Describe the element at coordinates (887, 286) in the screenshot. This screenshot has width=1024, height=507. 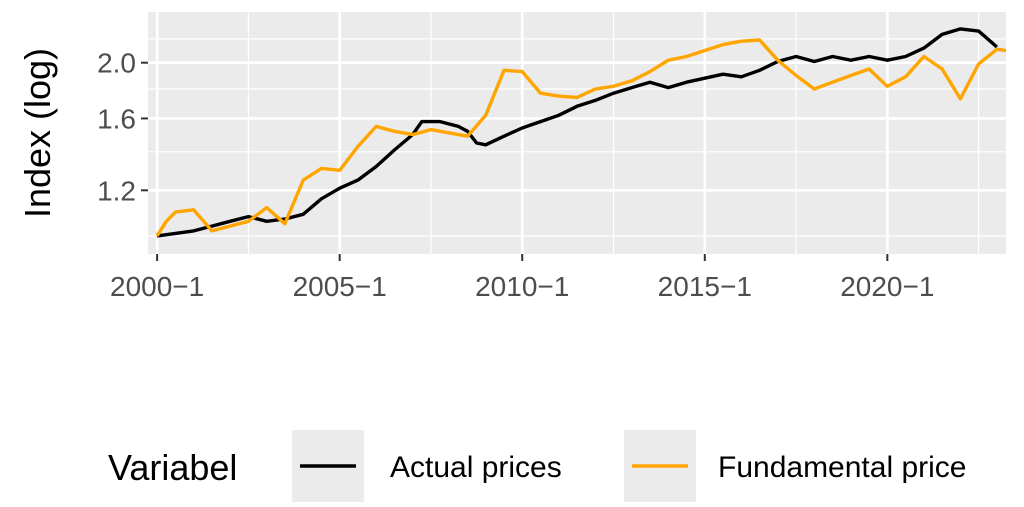
I see `x-tick-label: 2020−1` at that location.